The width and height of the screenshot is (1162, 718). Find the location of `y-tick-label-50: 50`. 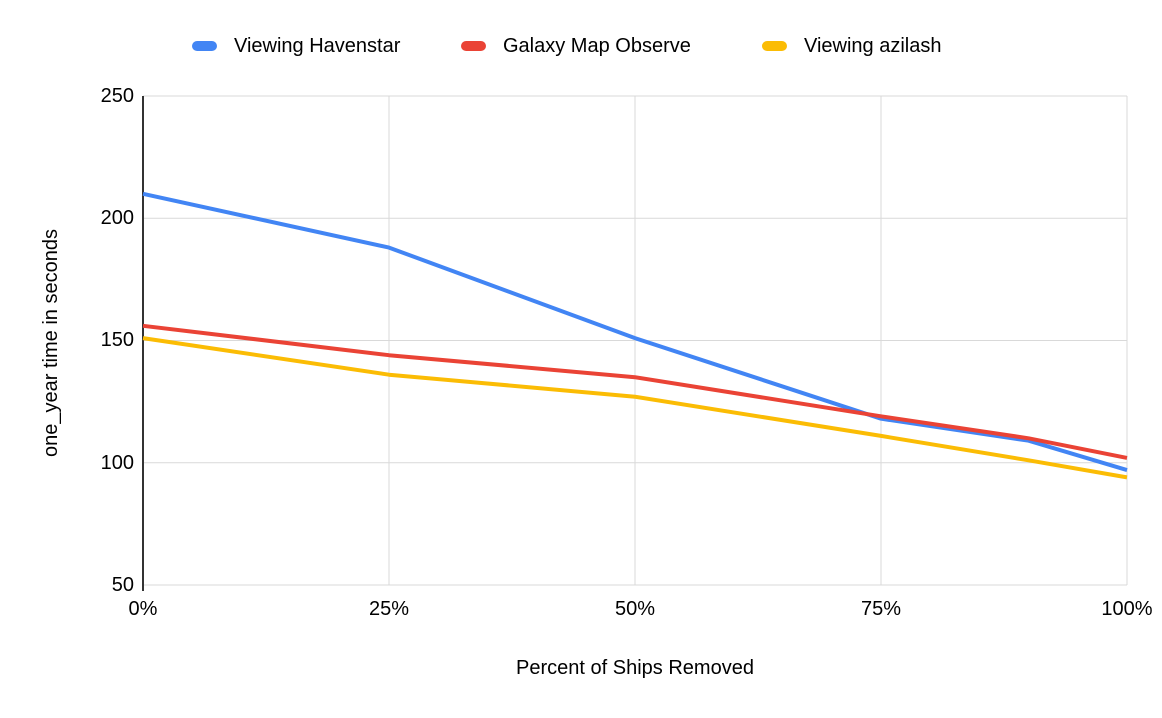

y-tick-label-50: 50 is located at coordinates (122, 585).